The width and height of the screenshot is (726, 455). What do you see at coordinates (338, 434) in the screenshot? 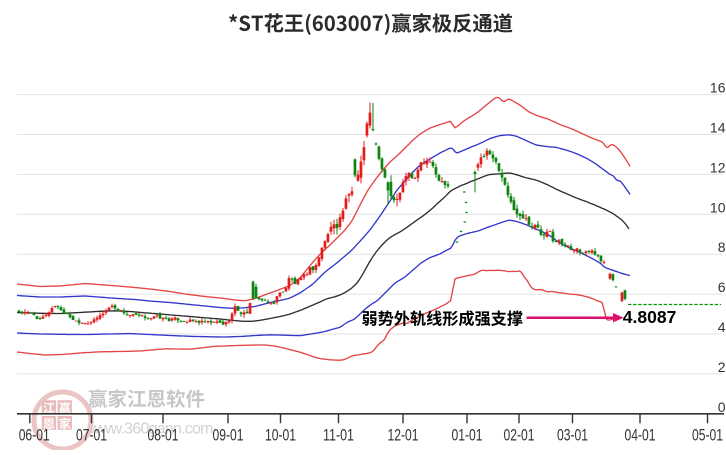
I see `svg-text: 11-01` at bounding box center [338, 434].